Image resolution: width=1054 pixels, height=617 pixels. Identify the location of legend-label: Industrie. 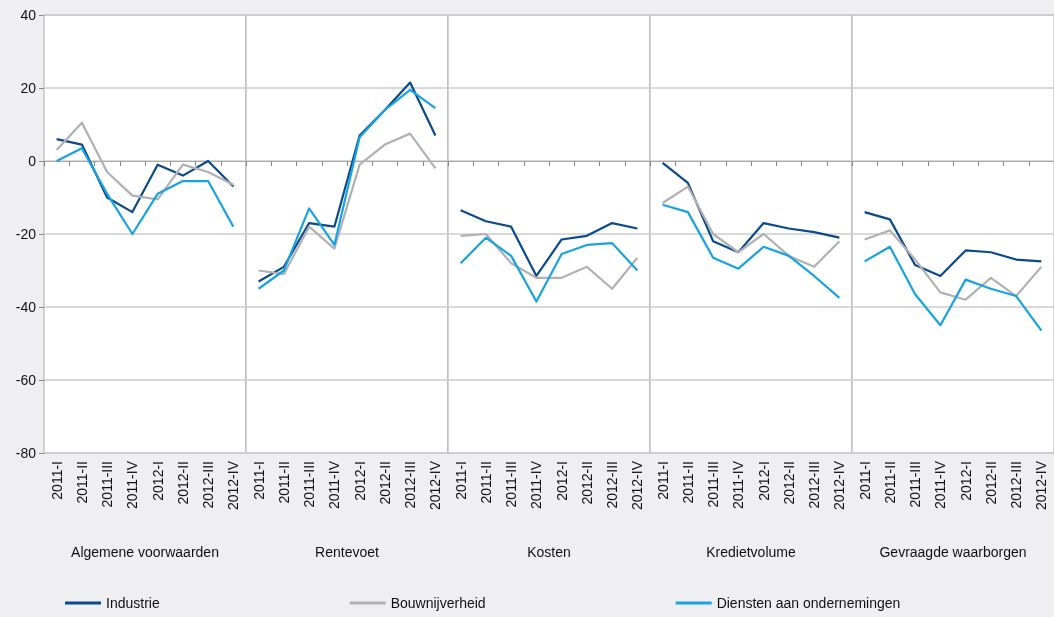
(133, 603).